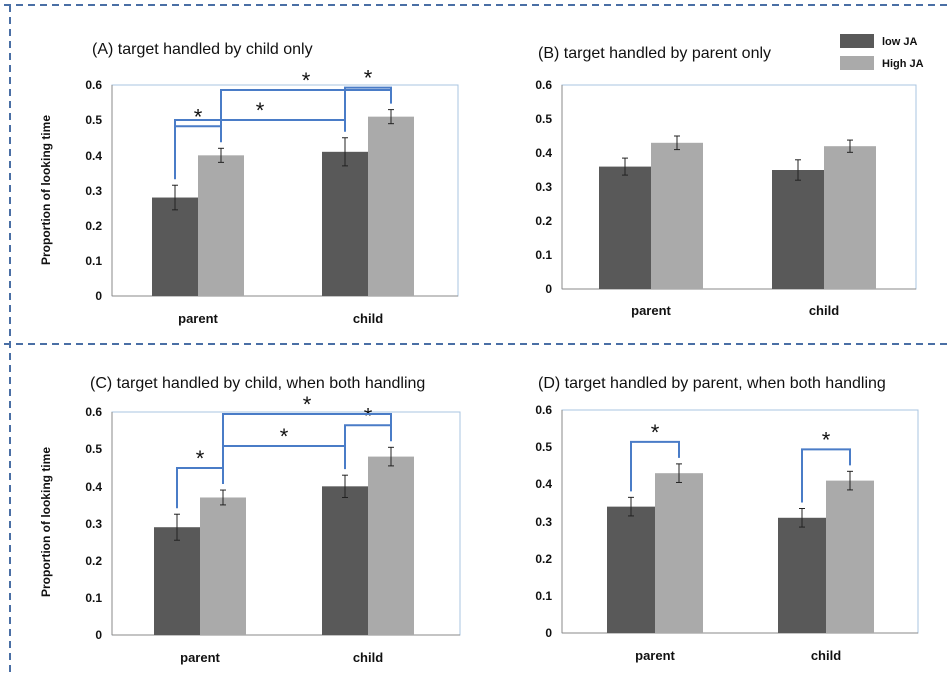 The image size is (951, 682). I want to click on panel-d-errorbars, so click(740, 495).